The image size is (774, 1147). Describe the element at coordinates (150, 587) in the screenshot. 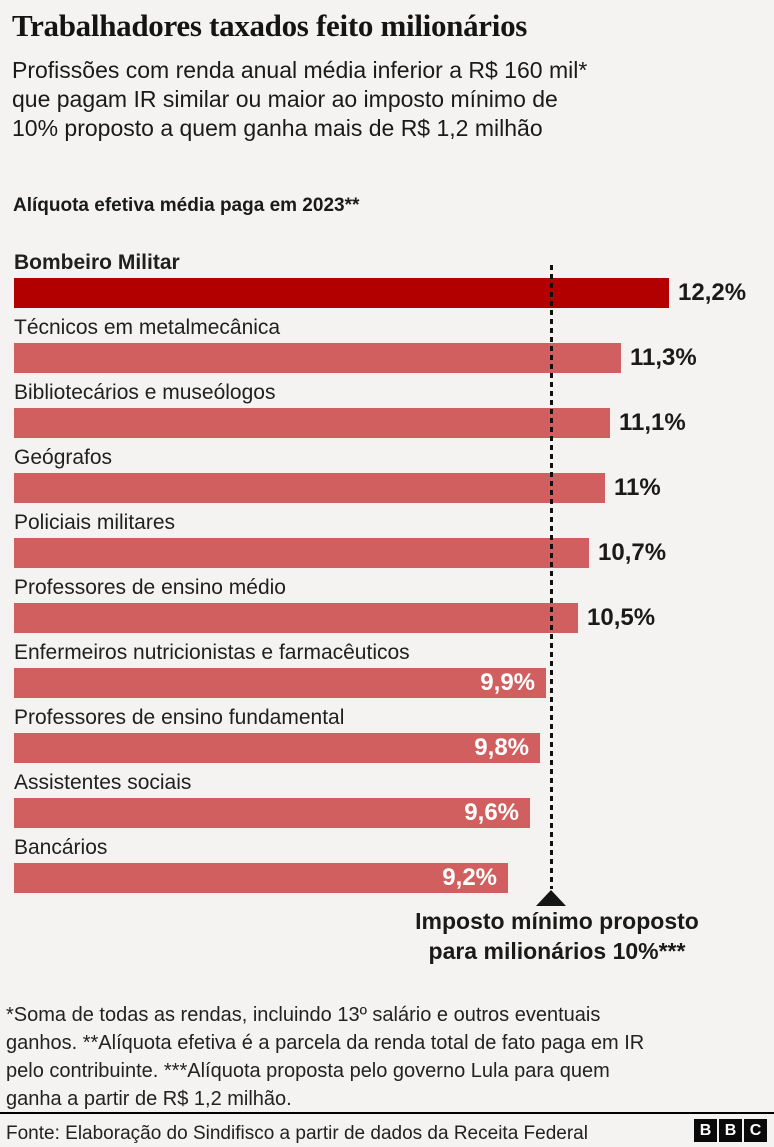

I see `bar-category-label: Professores de ensino médio` at that location.